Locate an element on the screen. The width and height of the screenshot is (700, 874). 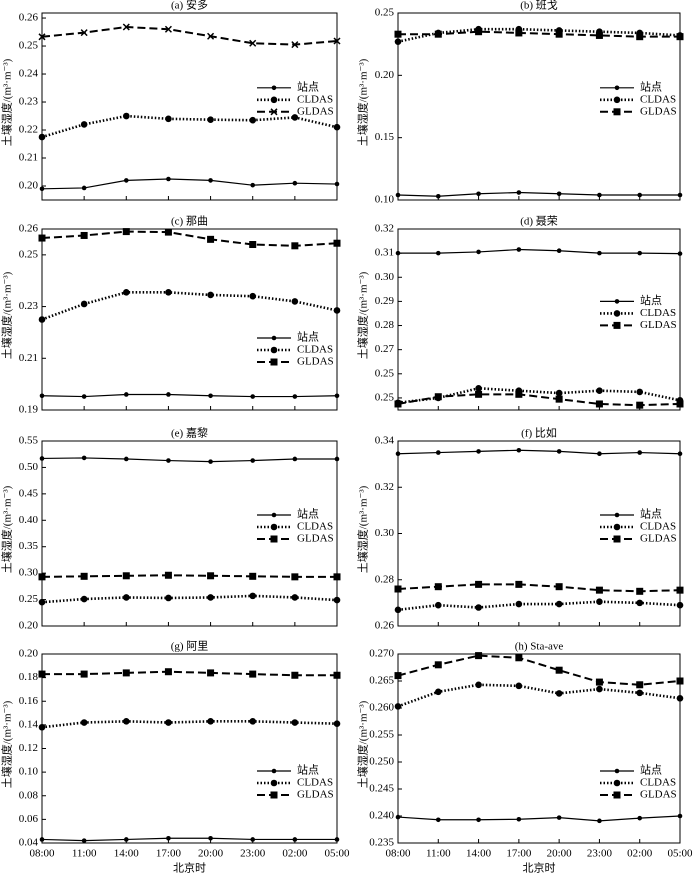
y-tick-label: 0.10 is located at coordinates (385, 200).